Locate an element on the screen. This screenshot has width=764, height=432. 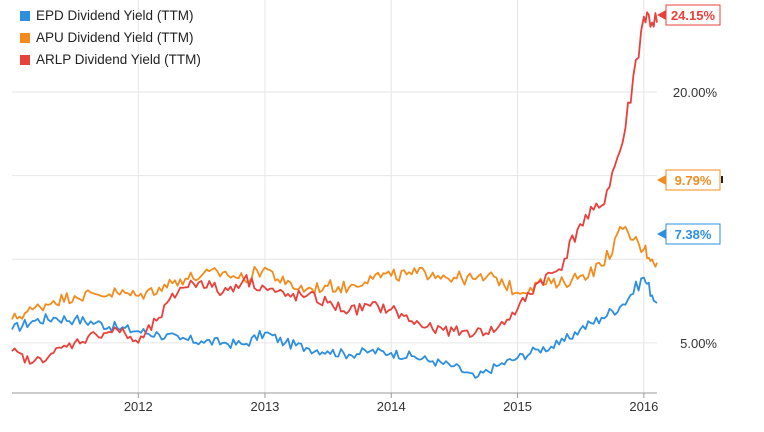
legend-label: ARLP Dividend Yield (TTM) is located at coordinates (118, 59).